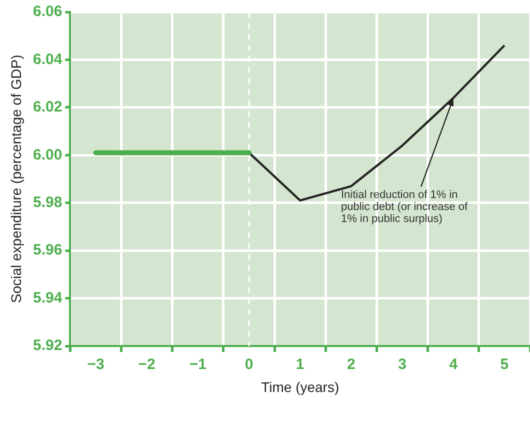 Image resolution: width=530 pixels, height=430 pixels. Describe the element at coordinates (402, 365) in the screenshot. I see `x-tick-label: 3` at that location.